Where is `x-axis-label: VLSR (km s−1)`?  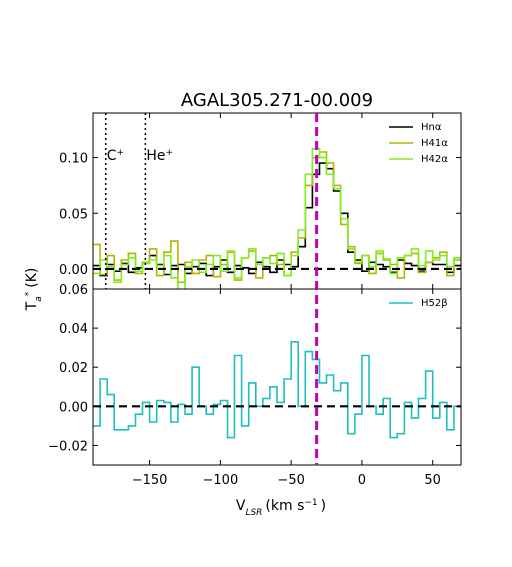
x-axis-label: VLSR (km s−1) is located at coordinates (281, 508).